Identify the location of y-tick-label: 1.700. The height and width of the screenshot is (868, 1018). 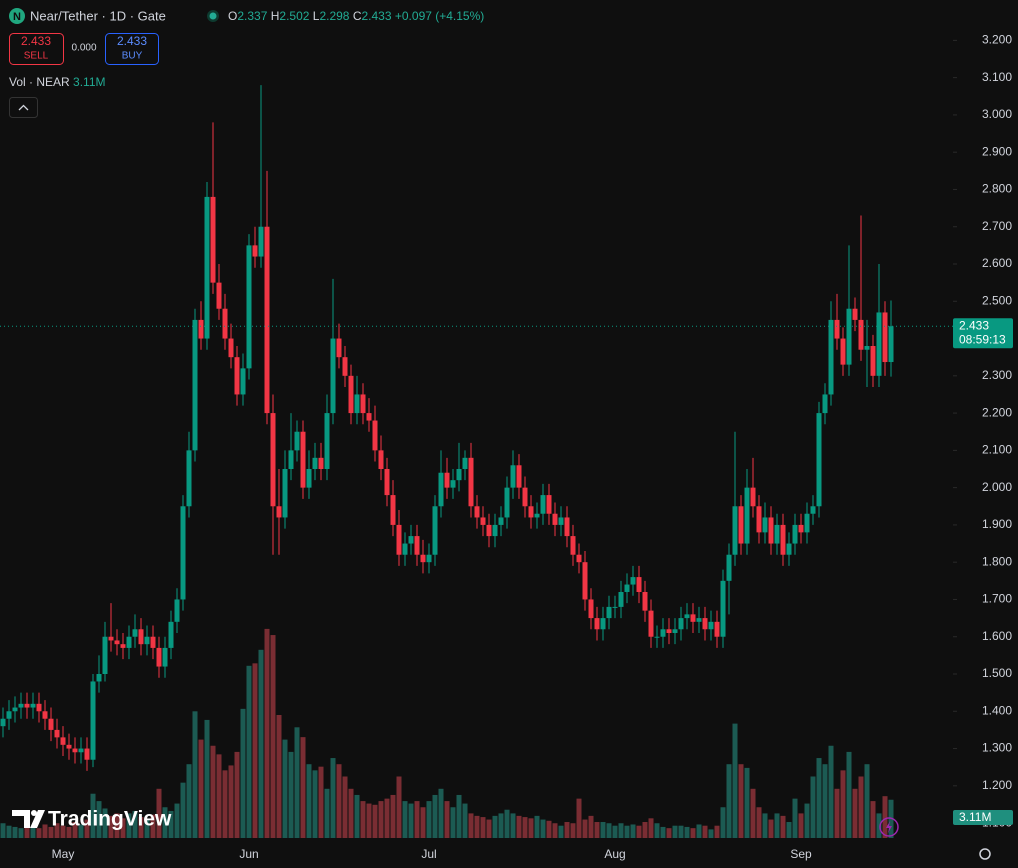
(997, 599).